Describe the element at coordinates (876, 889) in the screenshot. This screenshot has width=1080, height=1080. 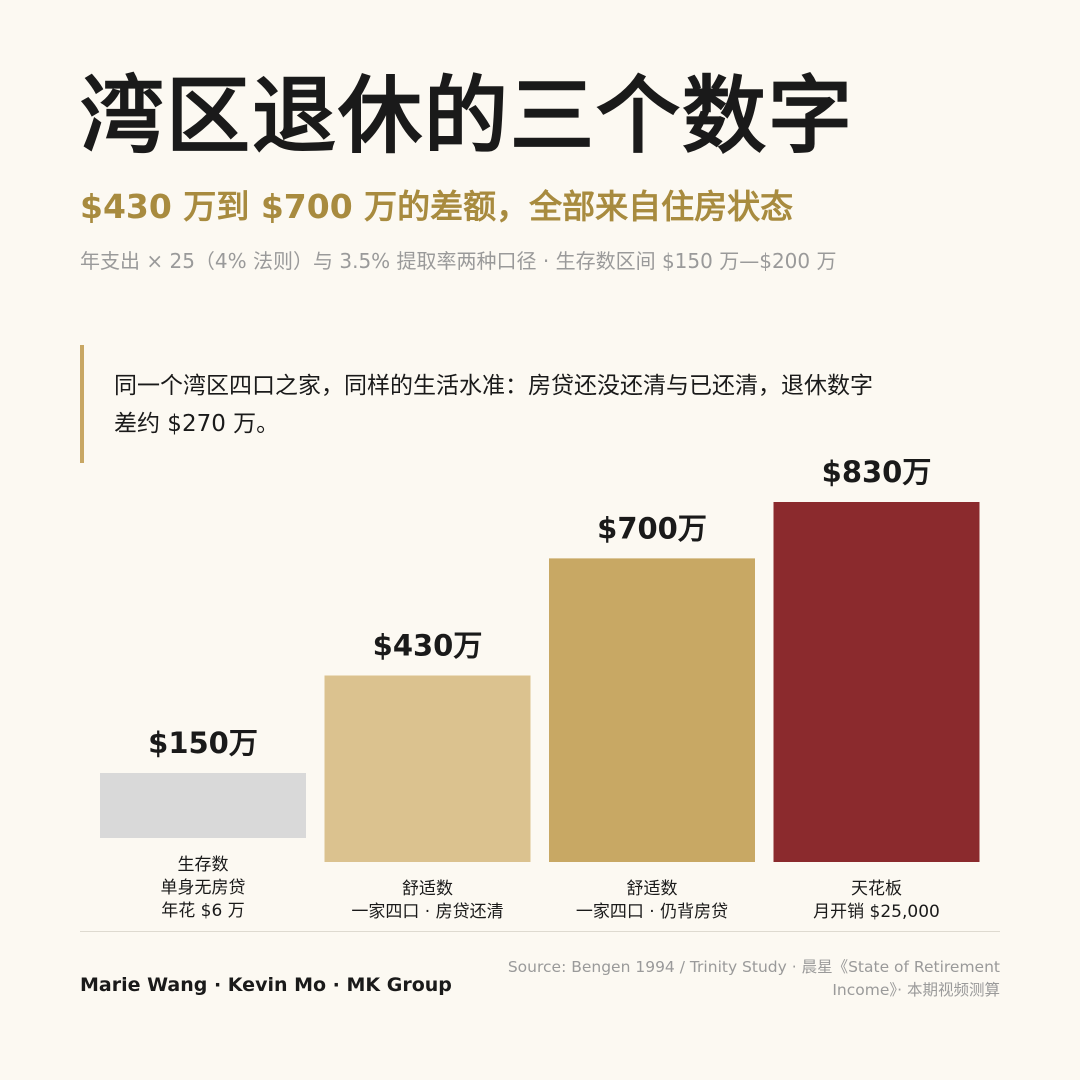
I see `category-label-4-line-1: 天花板` at that location.